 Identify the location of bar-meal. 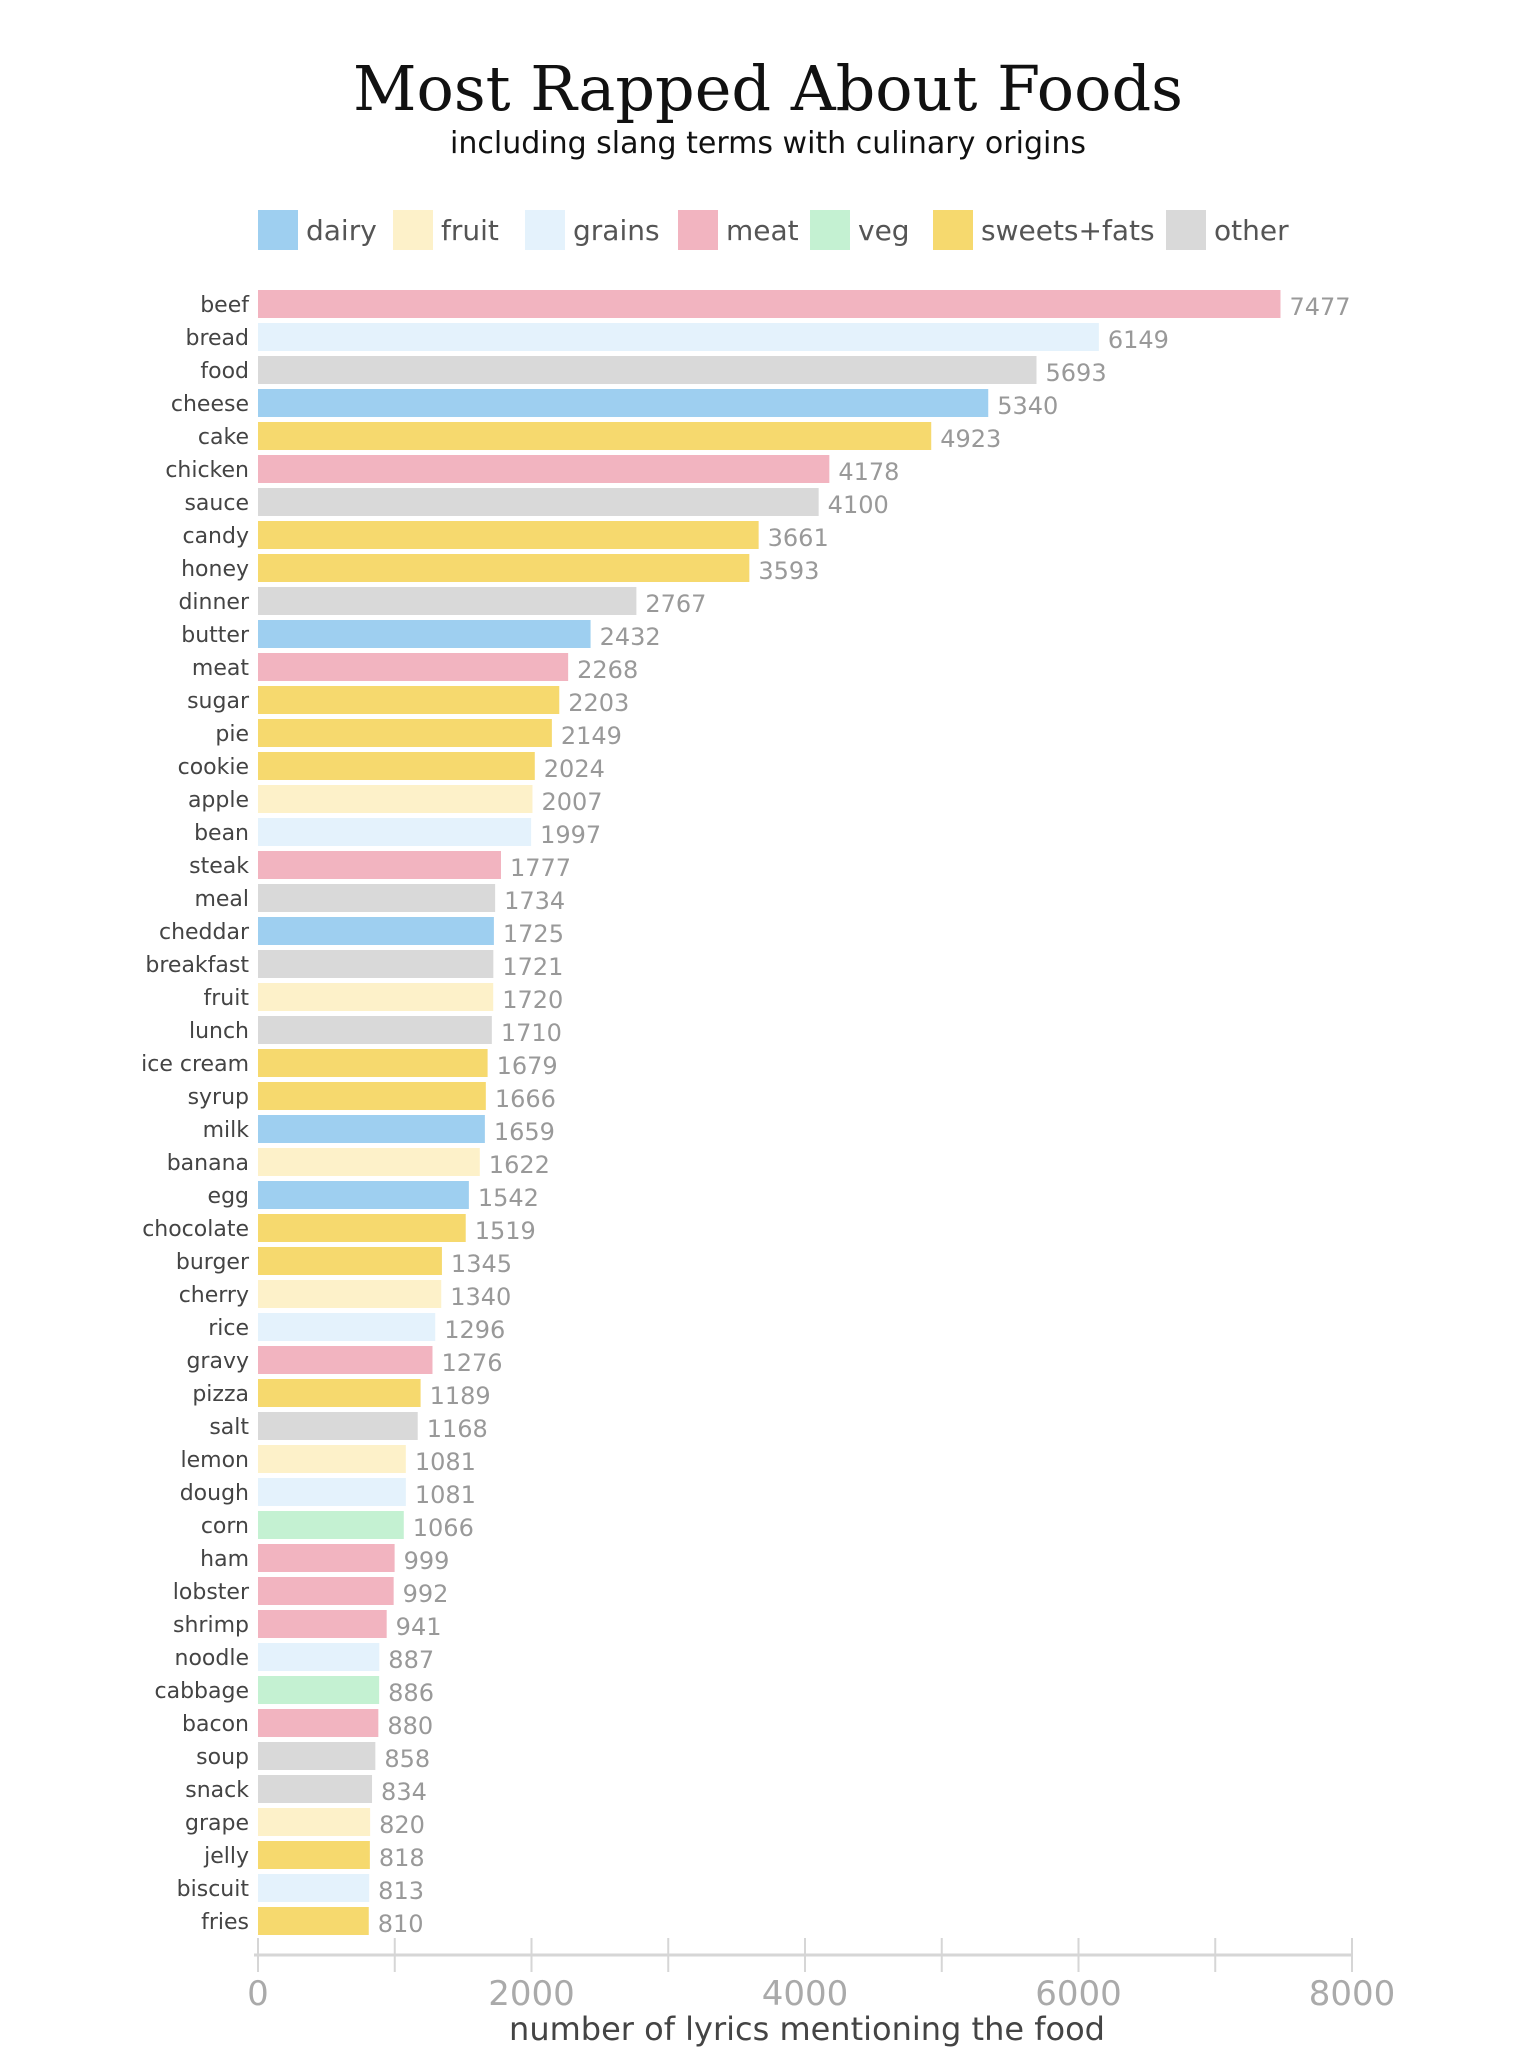
(377, 898).